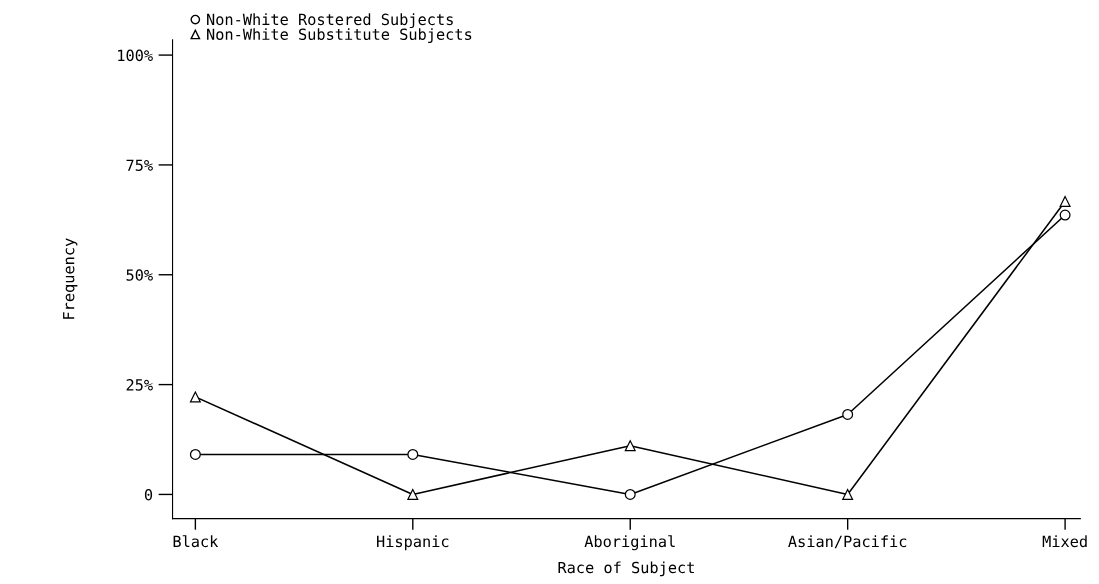 This screenshot has width=1099, height=584. Describe the element at coordinates (148, 494) in the screenshot. I see `y-tick-label: 0` at that location.